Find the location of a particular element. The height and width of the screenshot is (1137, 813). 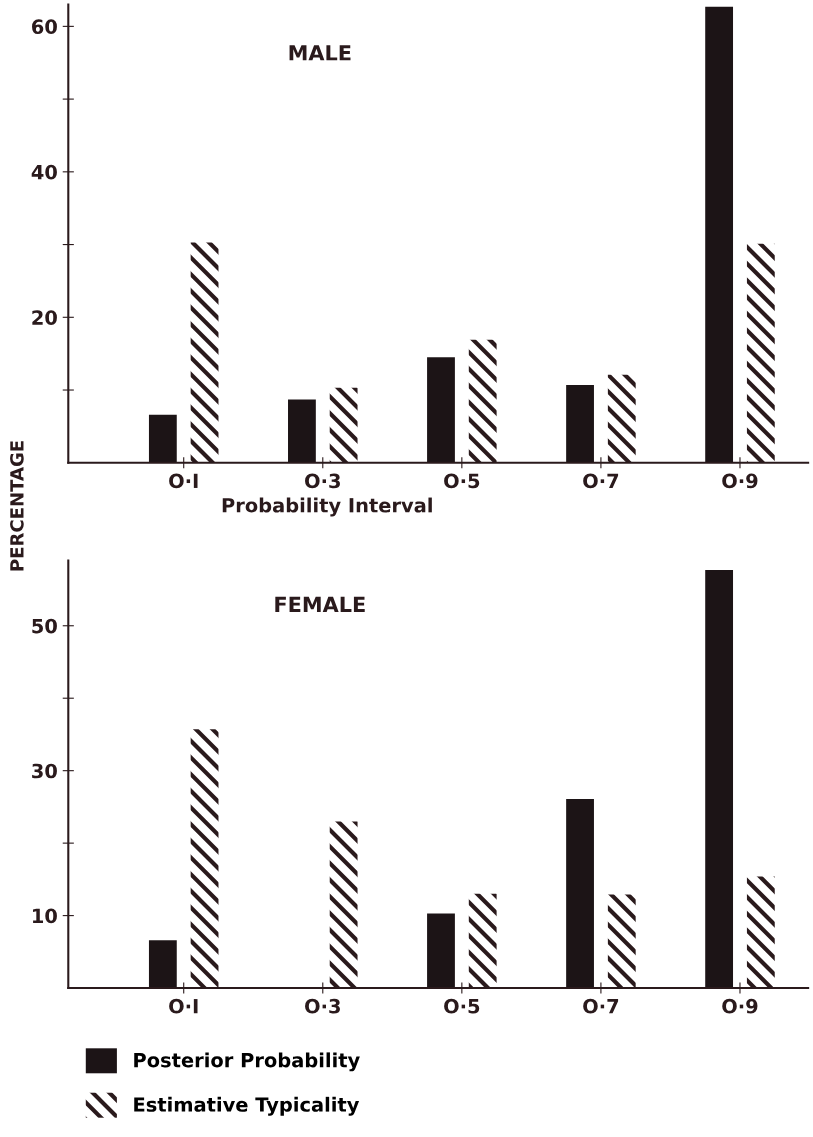

y-tick-label: 40 is located at coordinates (44, 172).